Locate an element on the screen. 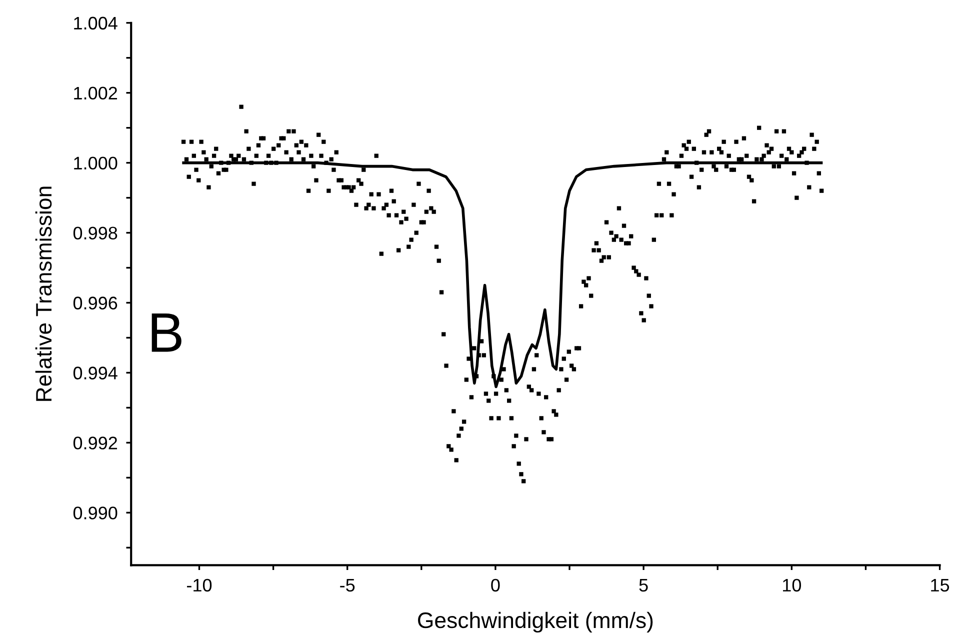  y-tick-label: 0.998 is located at coordinates (95, 233).